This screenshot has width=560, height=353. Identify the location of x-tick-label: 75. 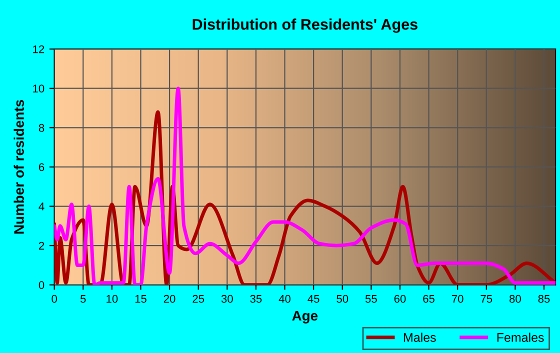
(486, 299).